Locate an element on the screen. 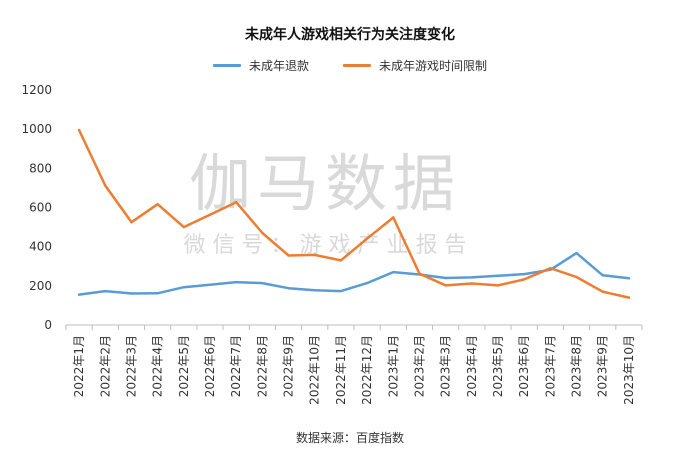  x-tick-label: 2022年4月 is located at coordinates (158, 366).